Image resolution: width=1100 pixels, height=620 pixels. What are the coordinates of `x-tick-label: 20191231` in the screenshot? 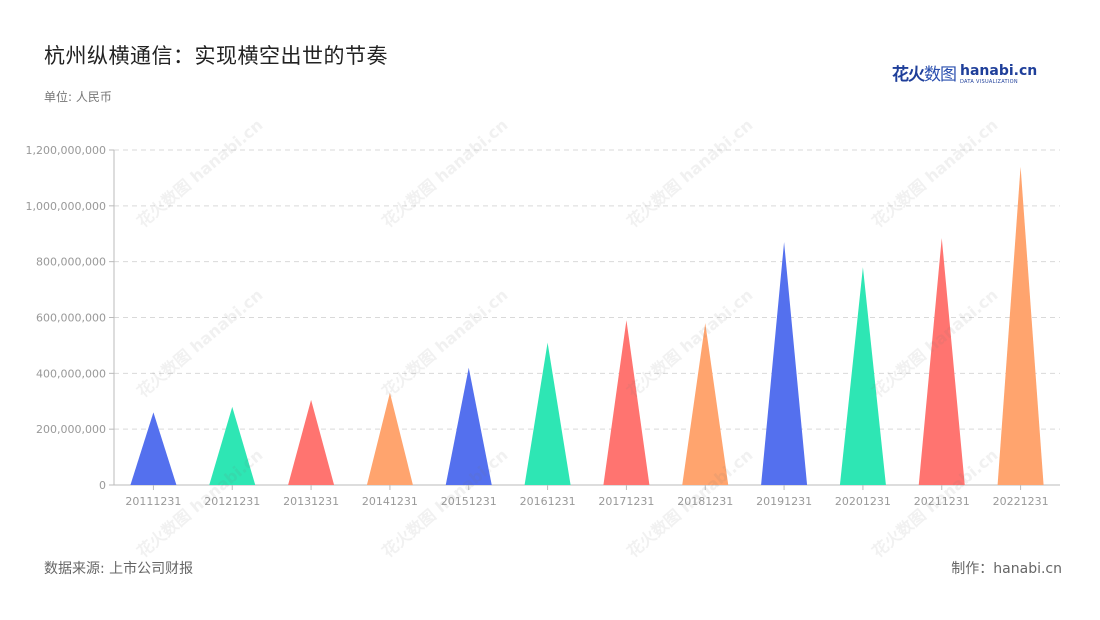 It's located at (784, 501).